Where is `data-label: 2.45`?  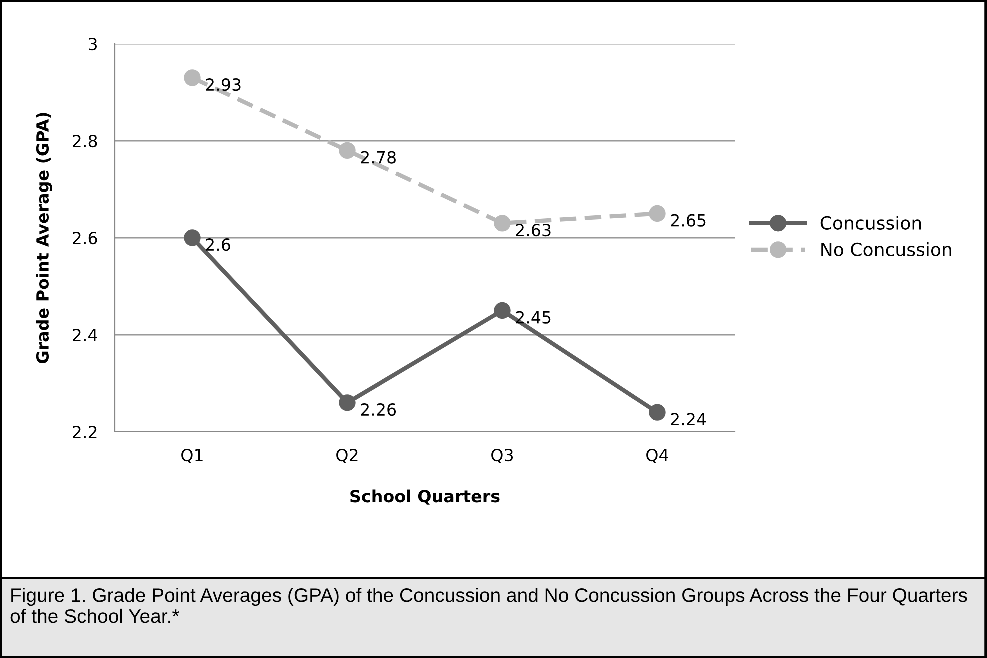
data-label: 2.45 is located at coordinates (533, 317).